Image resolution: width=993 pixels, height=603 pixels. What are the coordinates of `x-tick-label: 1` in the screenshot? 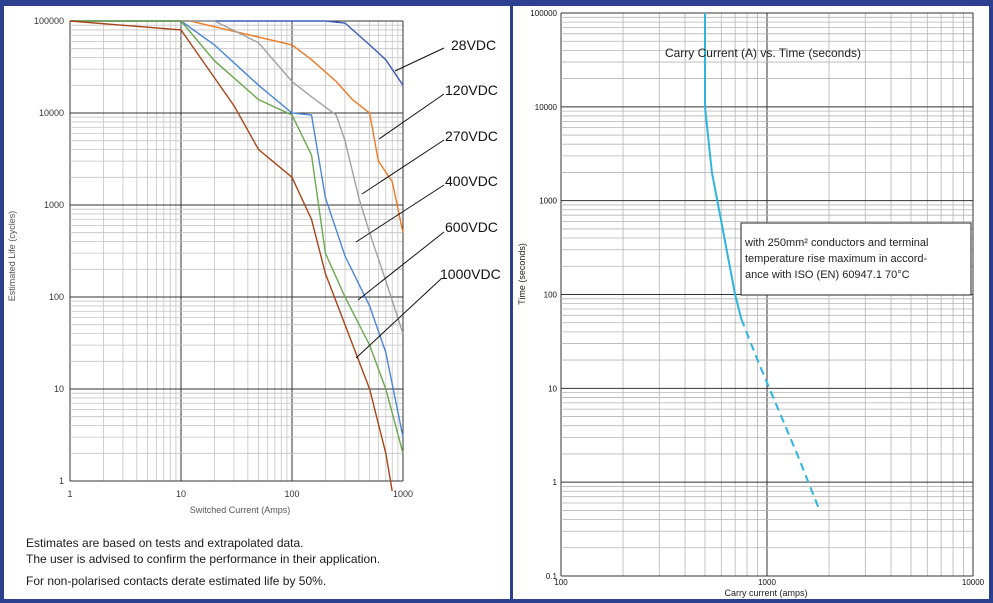 It's located at (69, 494).